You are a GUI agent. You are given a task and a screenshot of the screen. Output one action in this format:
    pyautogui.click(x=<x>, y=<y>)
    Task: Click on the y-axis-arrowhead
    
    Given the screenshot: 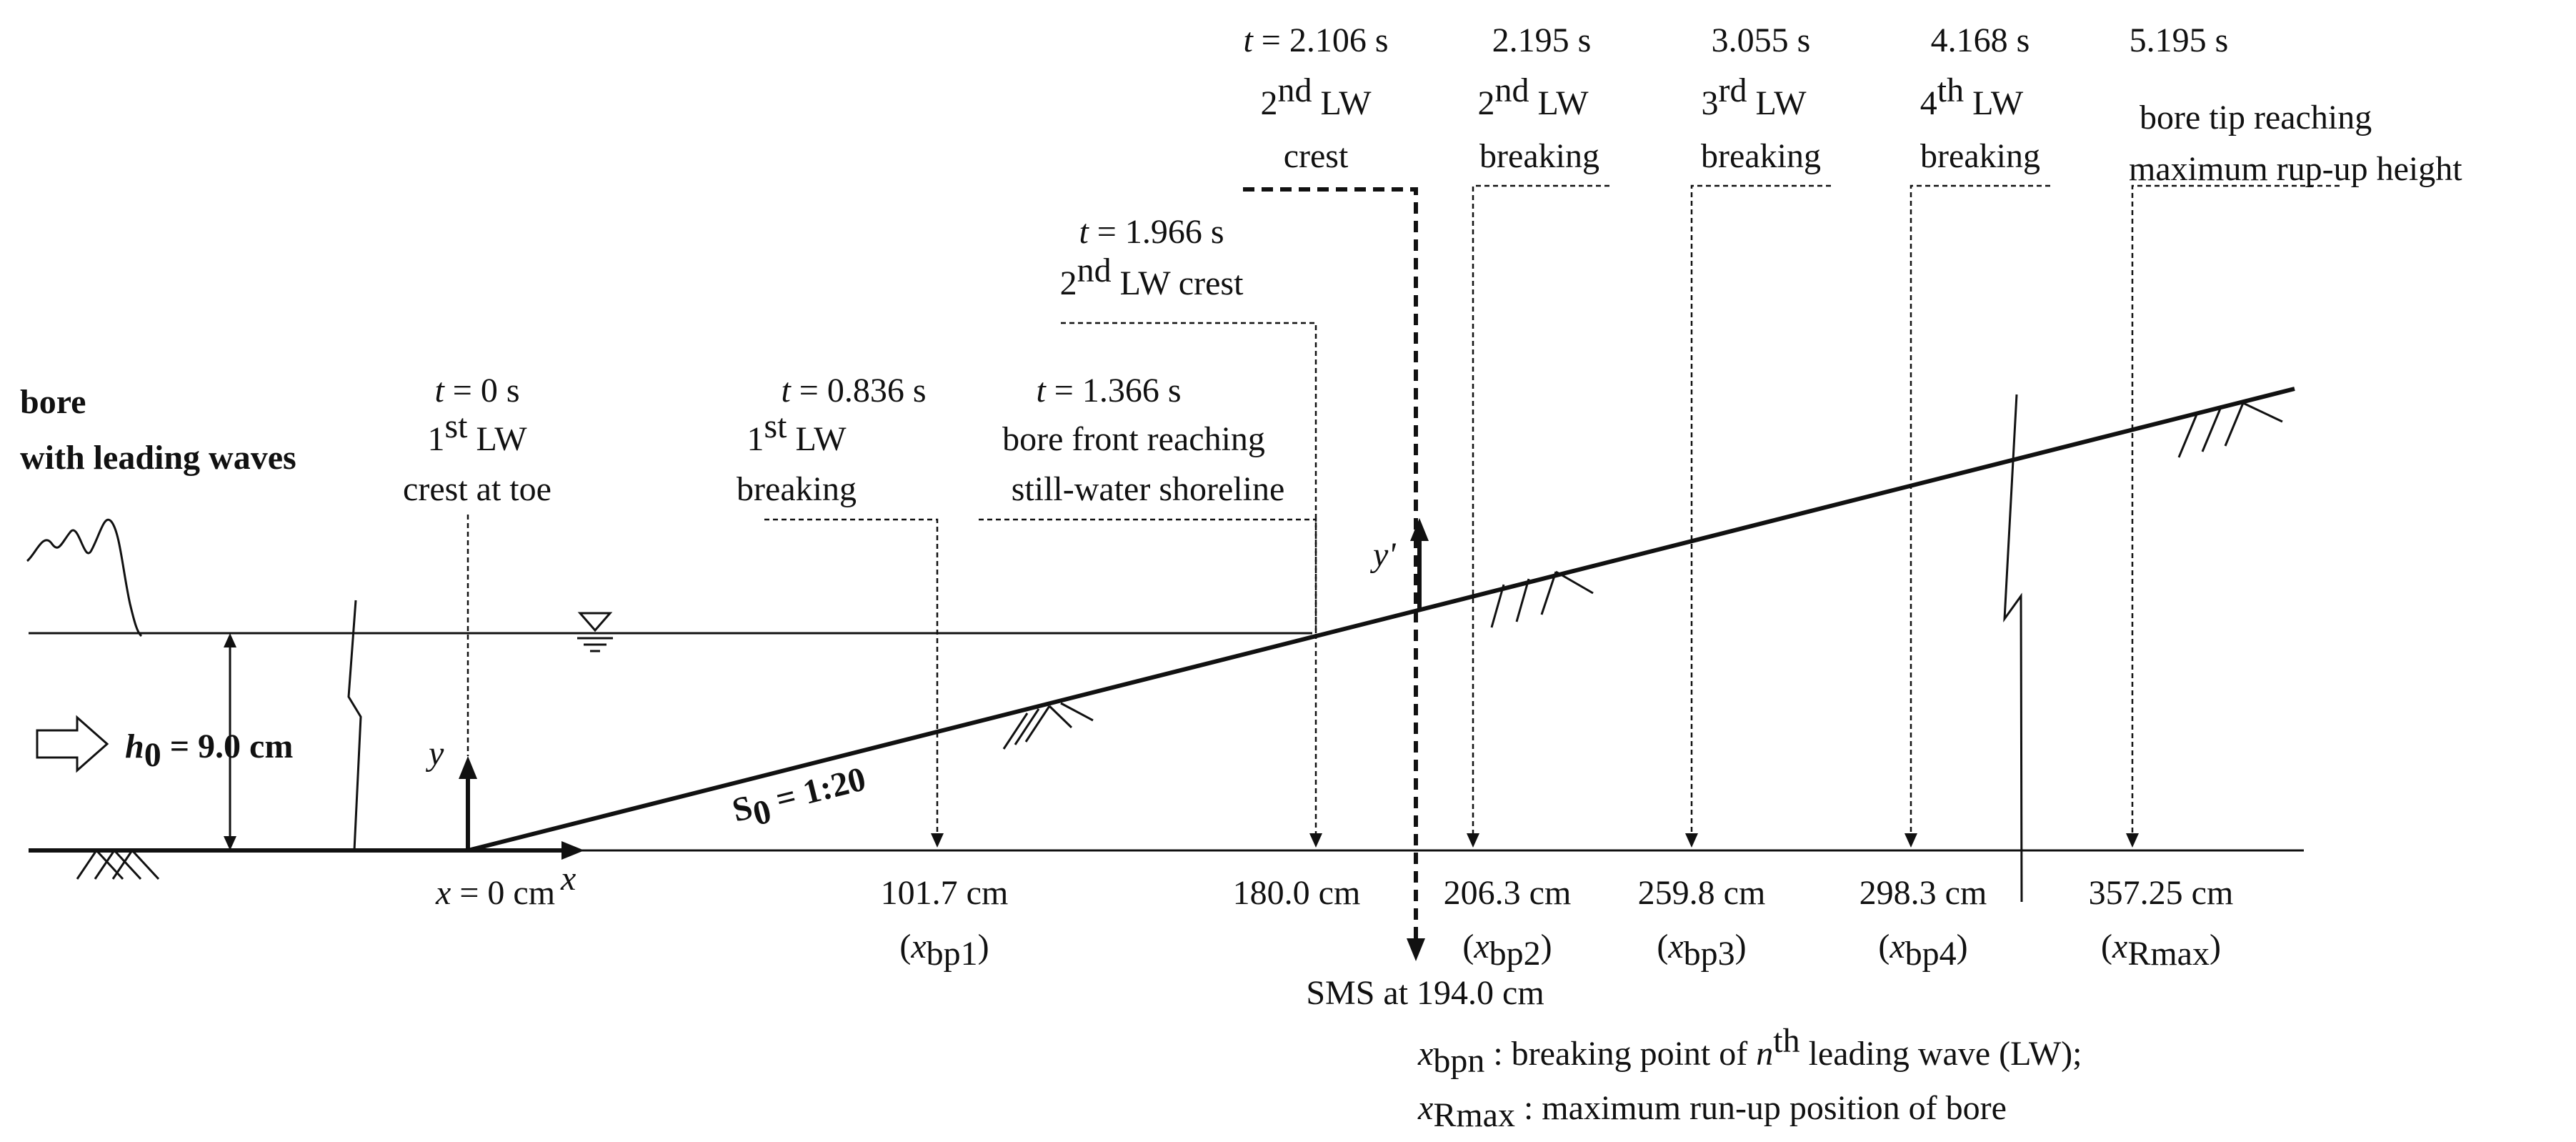 What is the action you would take?
    pyautogui.click(x=468, y=767)
    